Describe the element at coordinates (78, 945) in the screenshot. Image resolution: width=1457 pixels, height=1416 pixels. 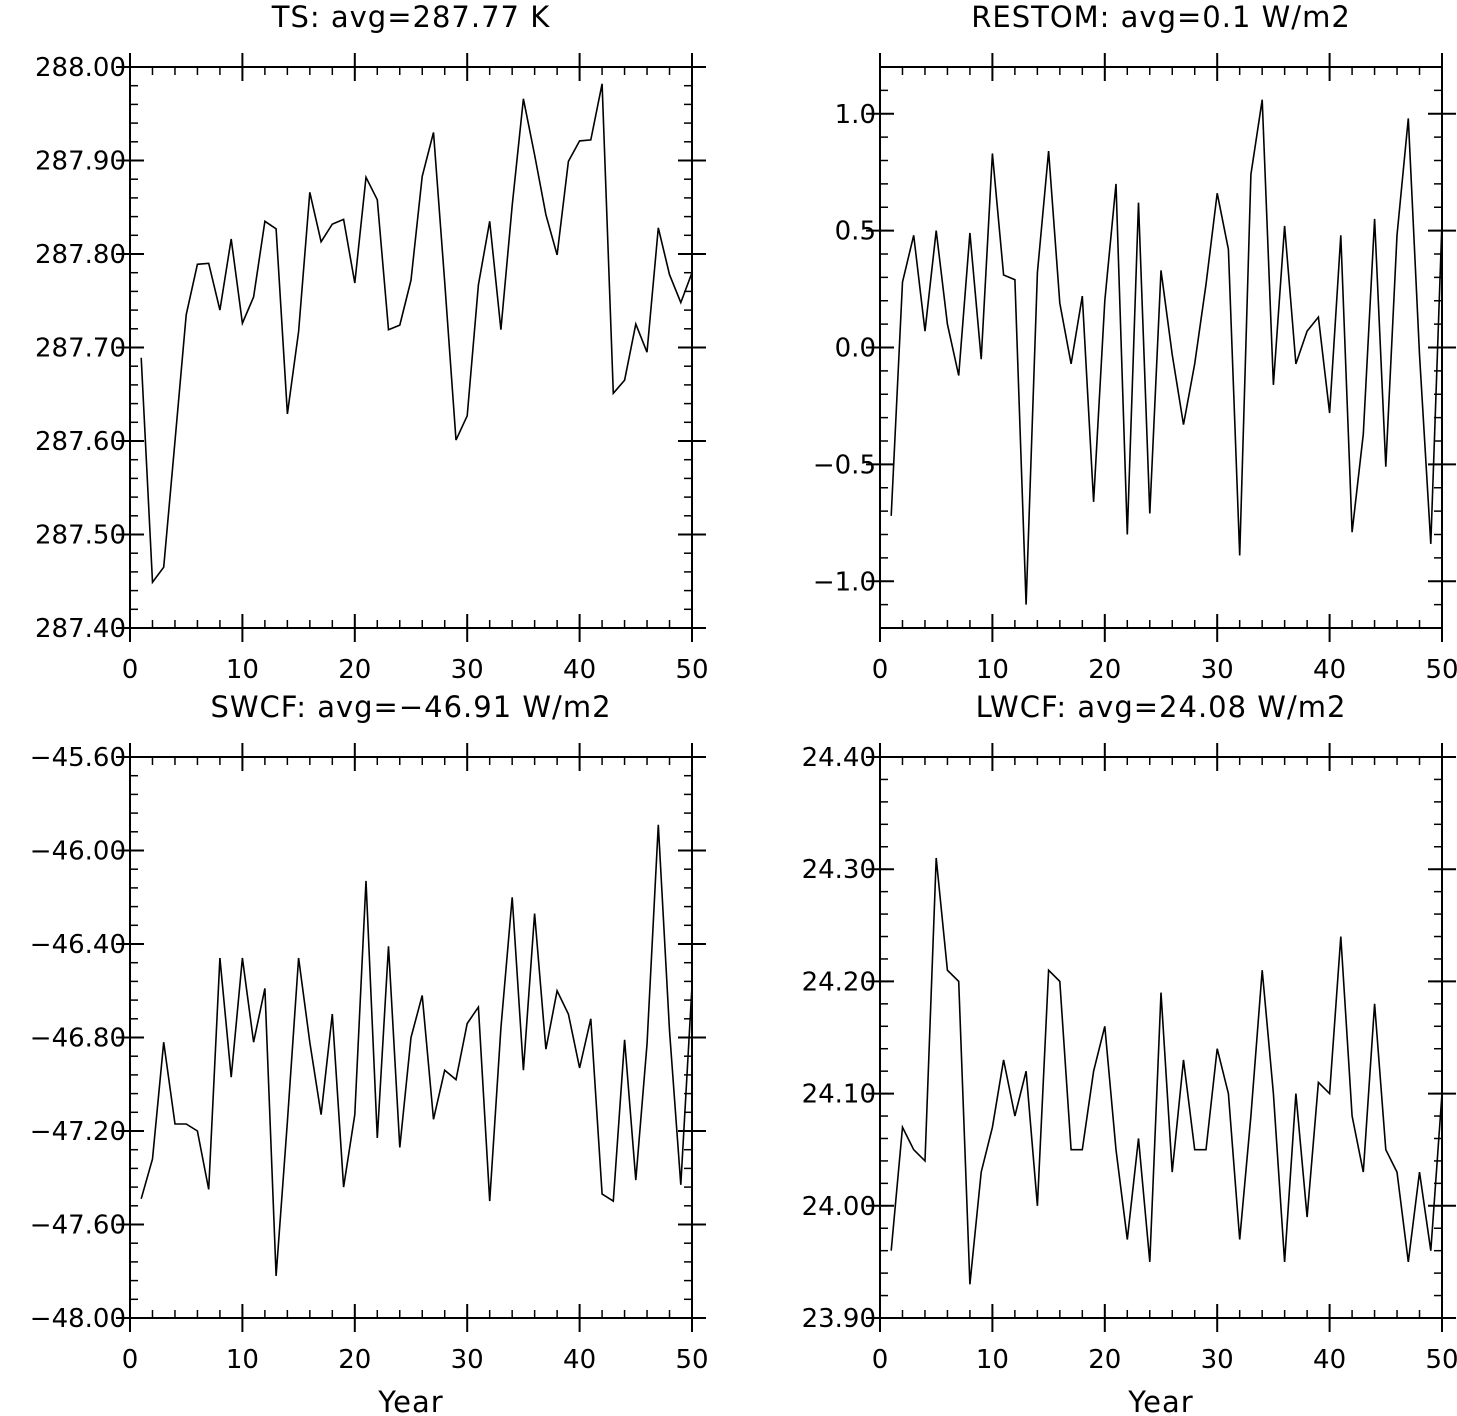
I see `y-tick-label: −46.40` at that location.